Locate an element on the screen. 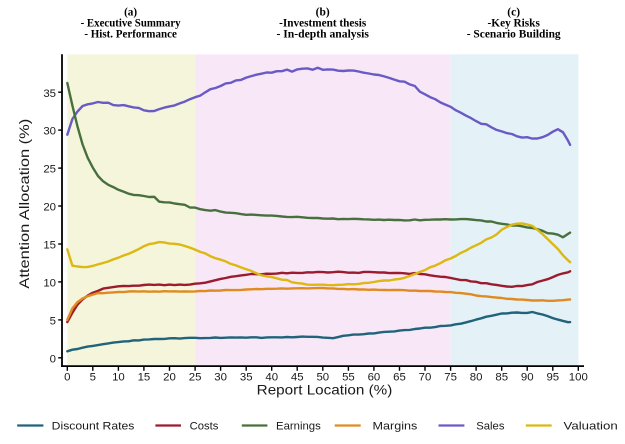 The height and width of the screenshot is (444, 625). svg-text: 65 is located at coordinates (399, 377).